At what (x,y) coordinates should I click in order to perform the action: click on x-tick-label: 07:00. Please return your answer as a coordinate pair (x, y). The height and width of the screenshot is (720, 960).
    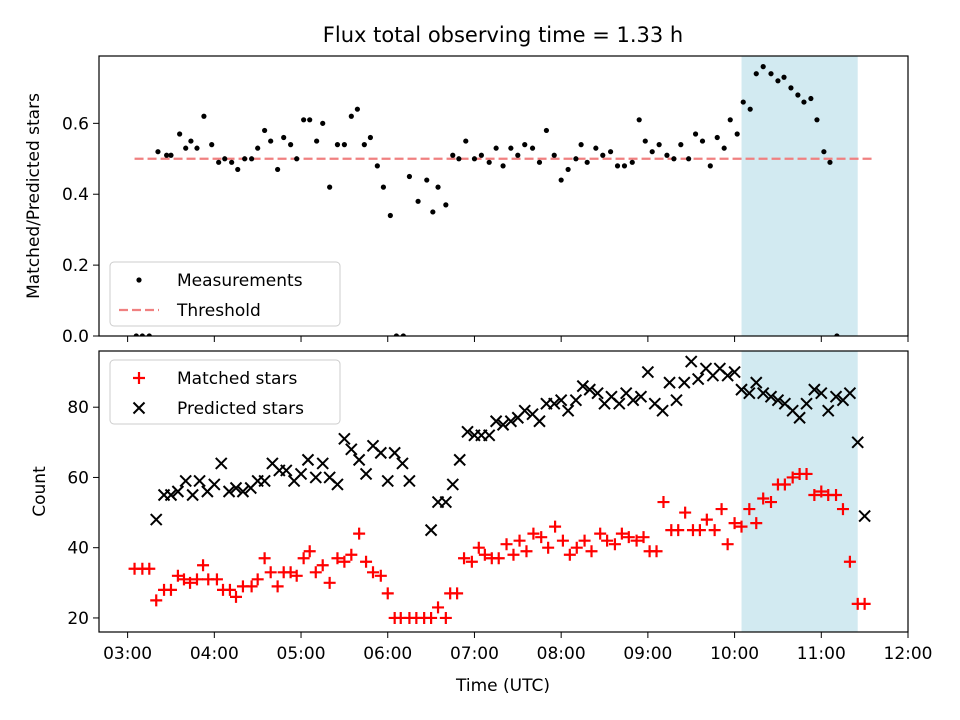
    Looking at the image, I should click on (474, 654).